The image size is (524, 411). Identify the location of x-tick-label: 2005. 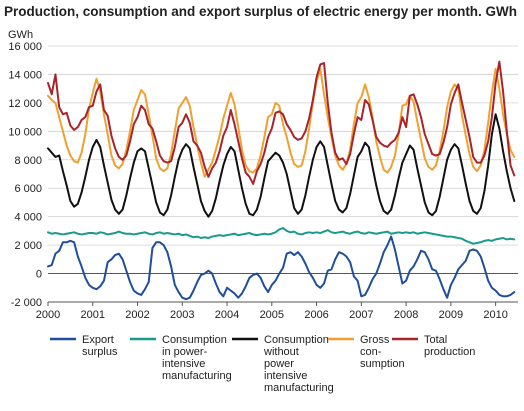
(272, 315).